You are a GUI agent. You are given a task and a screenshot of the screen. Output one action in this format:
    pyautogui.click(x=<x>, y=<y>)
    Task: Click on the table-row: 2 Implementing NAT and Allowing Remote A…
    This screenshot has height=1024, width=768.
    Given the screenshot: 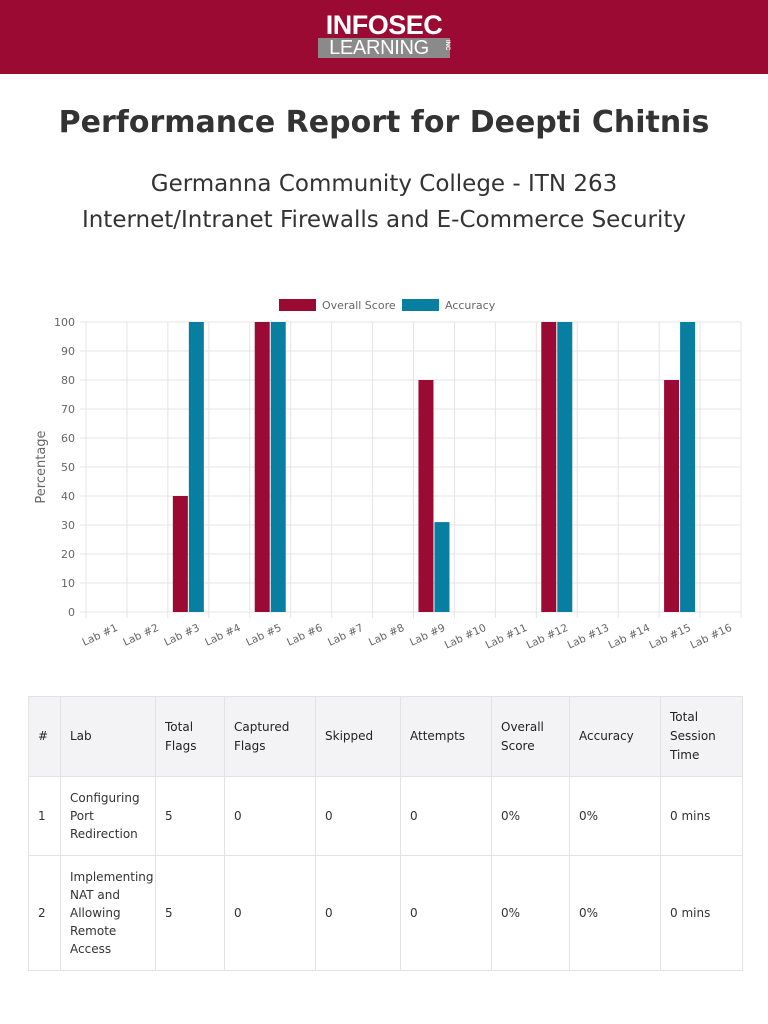 What is the action you would take?
    pyautogui.click(x=385, y=913)
    